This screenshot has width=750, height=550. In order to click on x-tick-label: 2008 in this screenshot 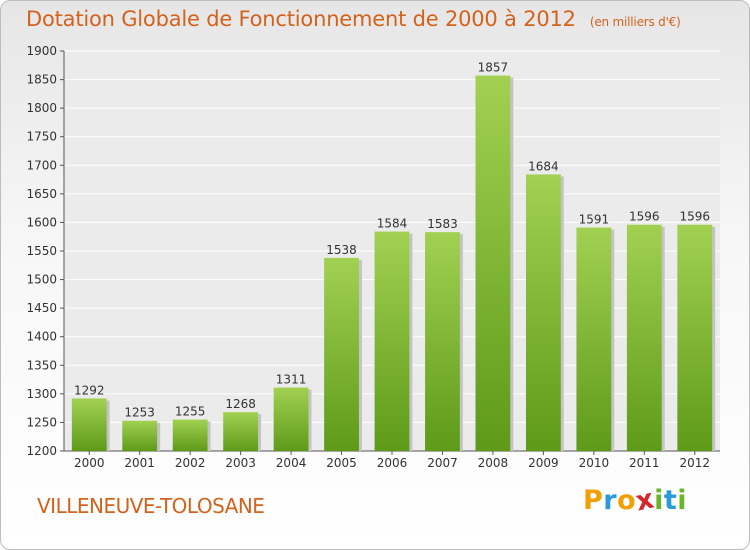, I will do `click(493, 463)`.